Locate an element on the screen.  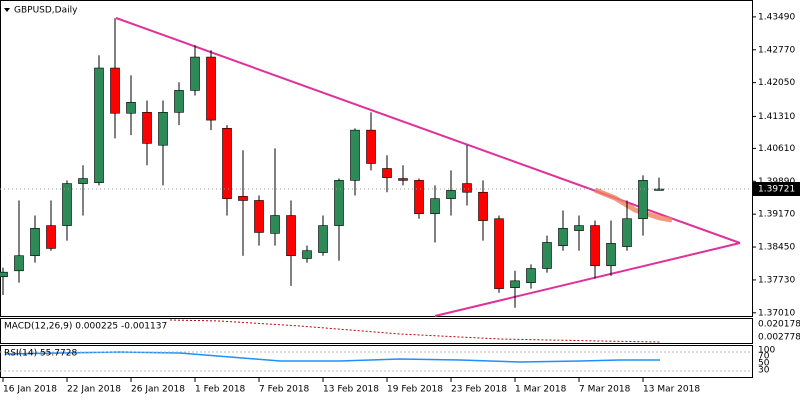
rsi-label: RSI(14) 55.7728 is located at coordinates (40, 354).